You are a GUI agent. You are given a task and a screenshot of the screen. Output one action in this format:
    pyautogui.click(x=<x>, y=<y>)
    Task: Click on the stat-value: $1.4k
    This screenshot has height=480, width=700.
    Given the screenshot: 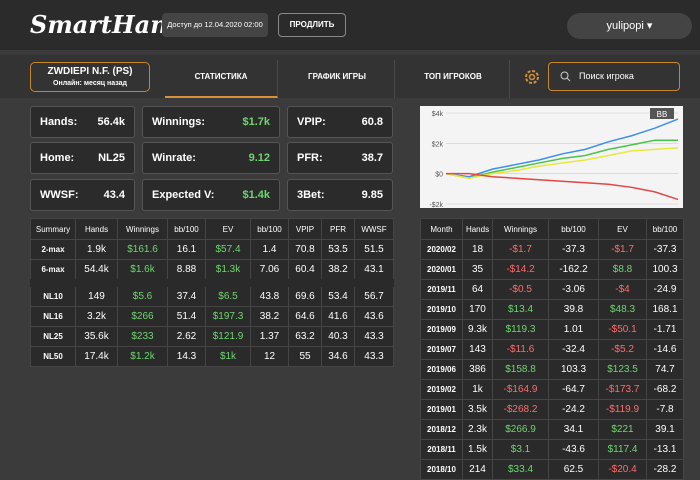 What is the action you would take?
    pyautogui.click(x=256, y=195)
    